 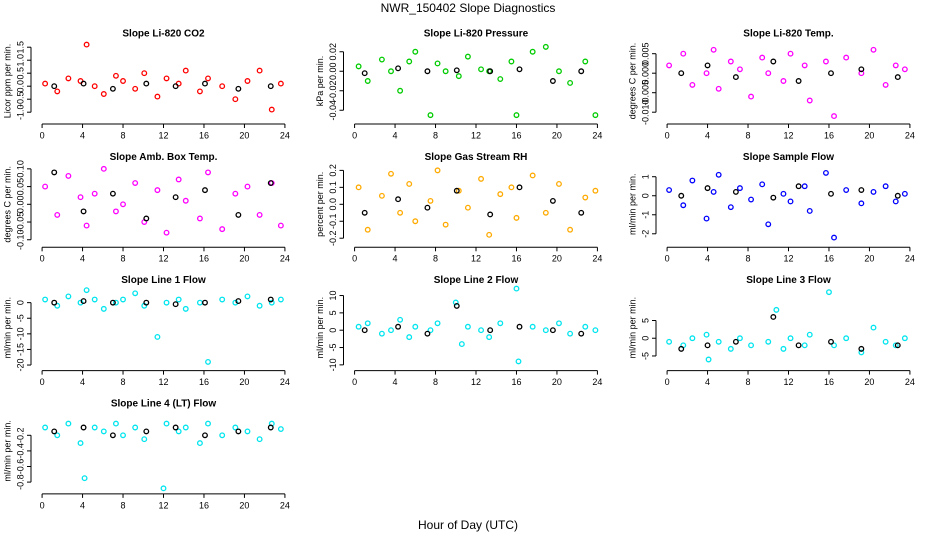 I want to click on y-tick-label: 0.00, so click(x=333, y=71).